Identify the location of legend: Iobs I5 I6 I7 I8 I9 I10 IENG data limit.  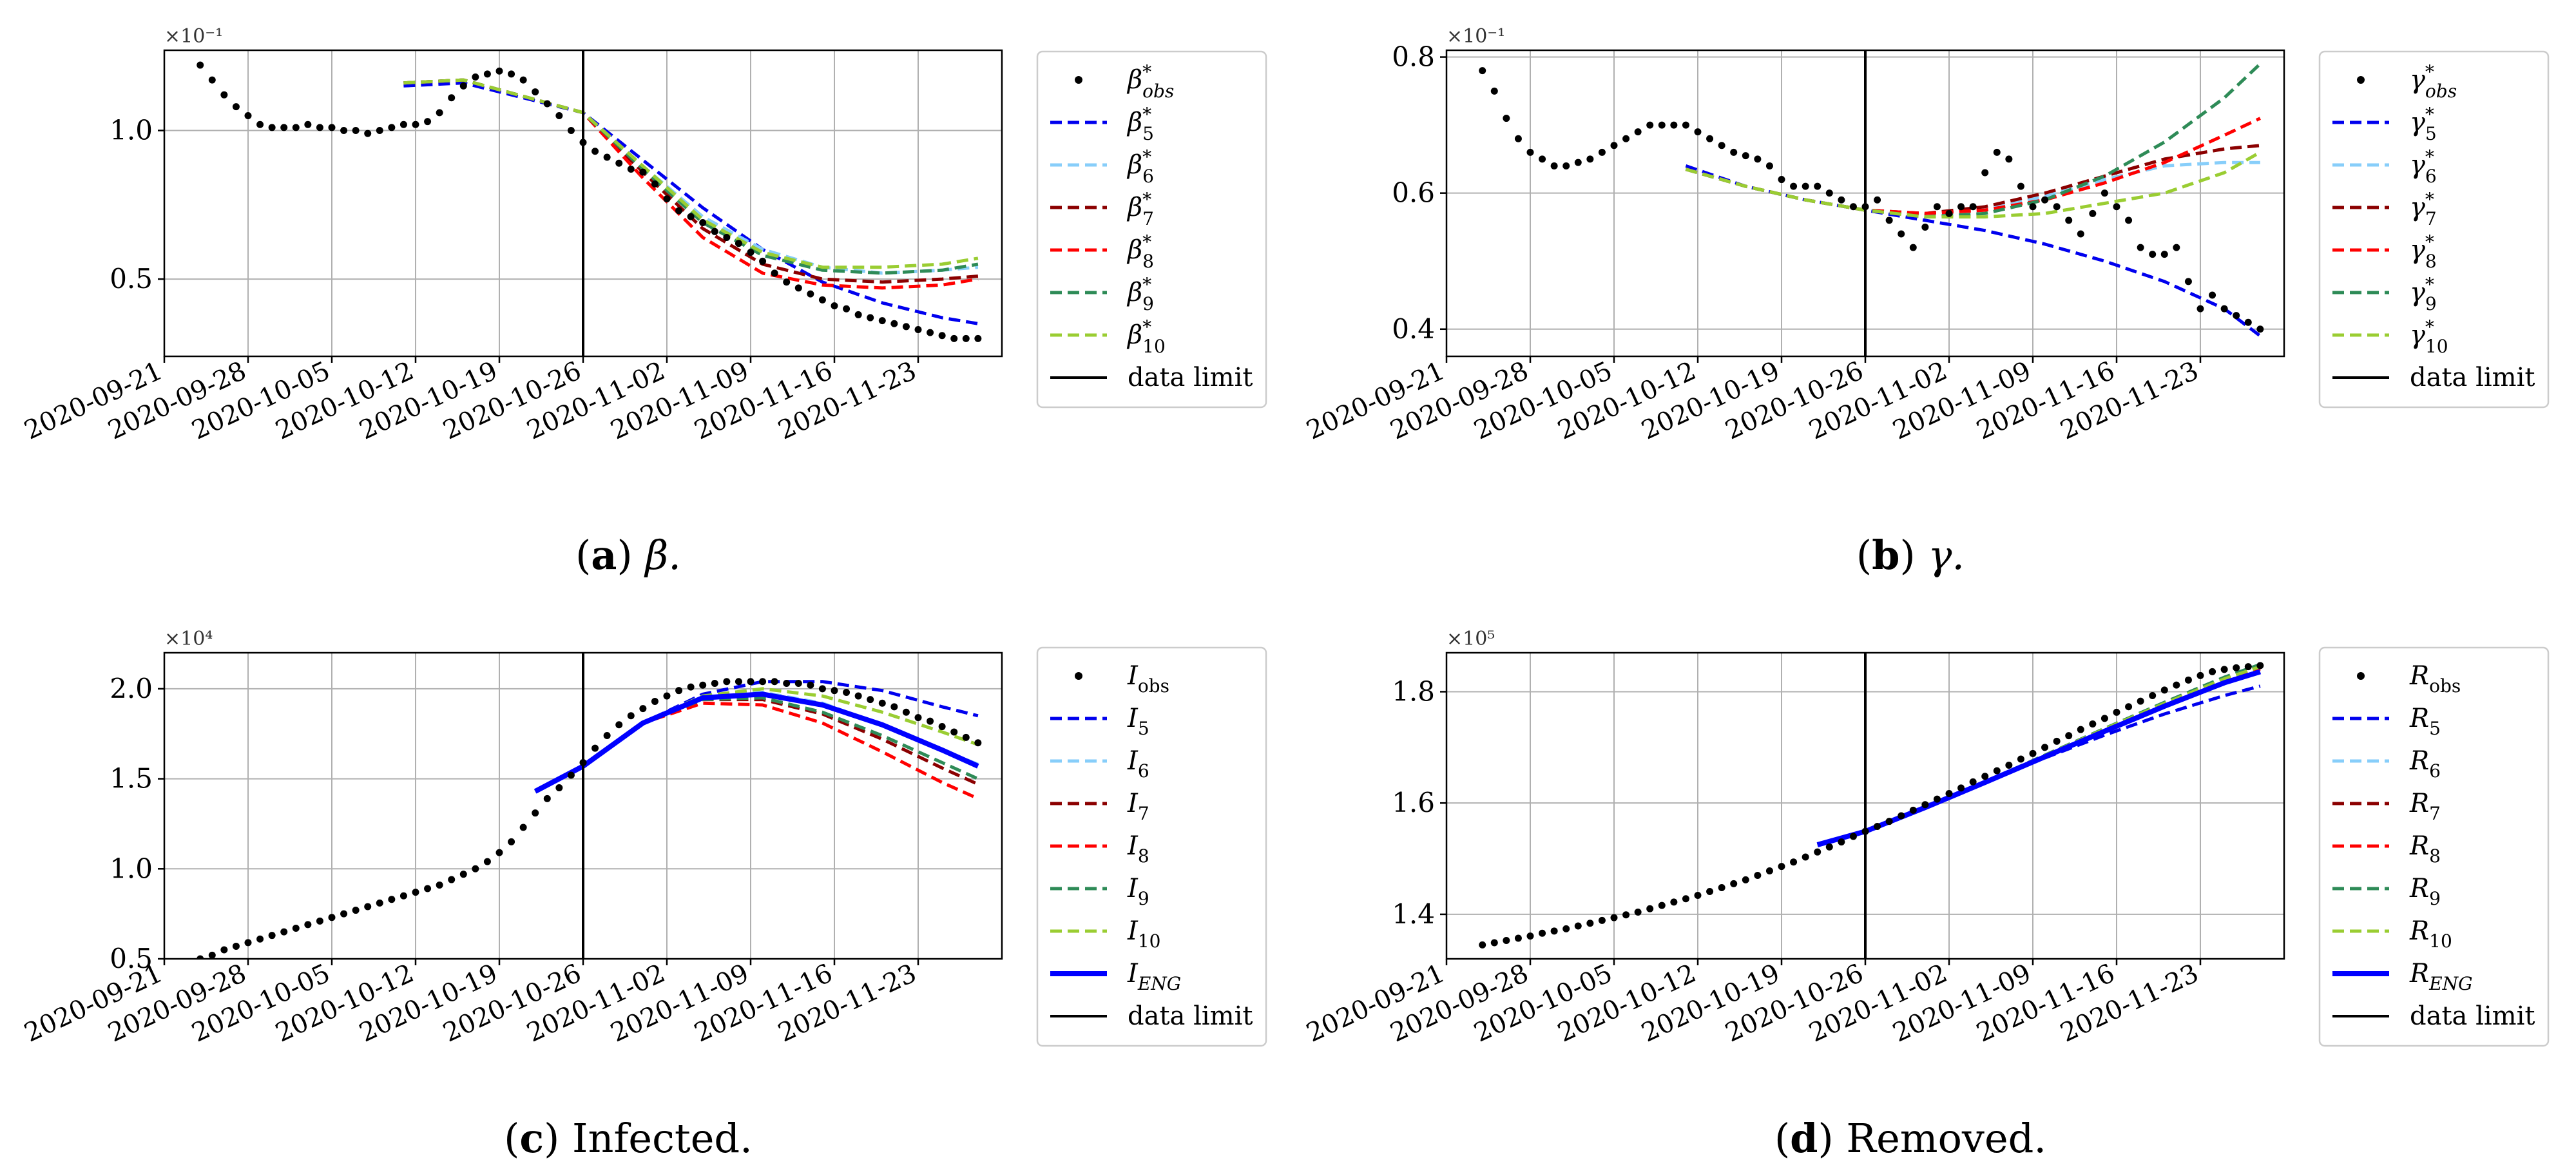
(1152, 846).